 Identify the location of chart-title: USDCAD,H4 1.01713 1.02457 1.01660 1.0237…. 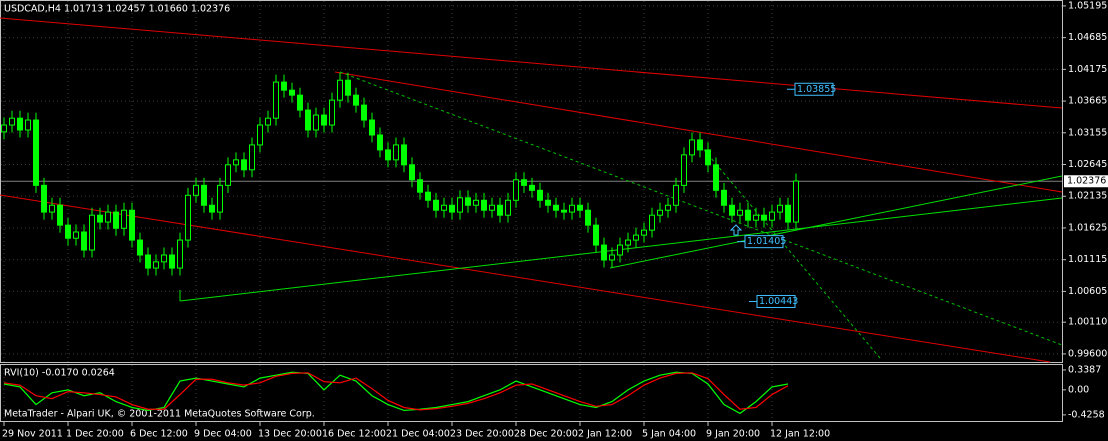
(117, 9).